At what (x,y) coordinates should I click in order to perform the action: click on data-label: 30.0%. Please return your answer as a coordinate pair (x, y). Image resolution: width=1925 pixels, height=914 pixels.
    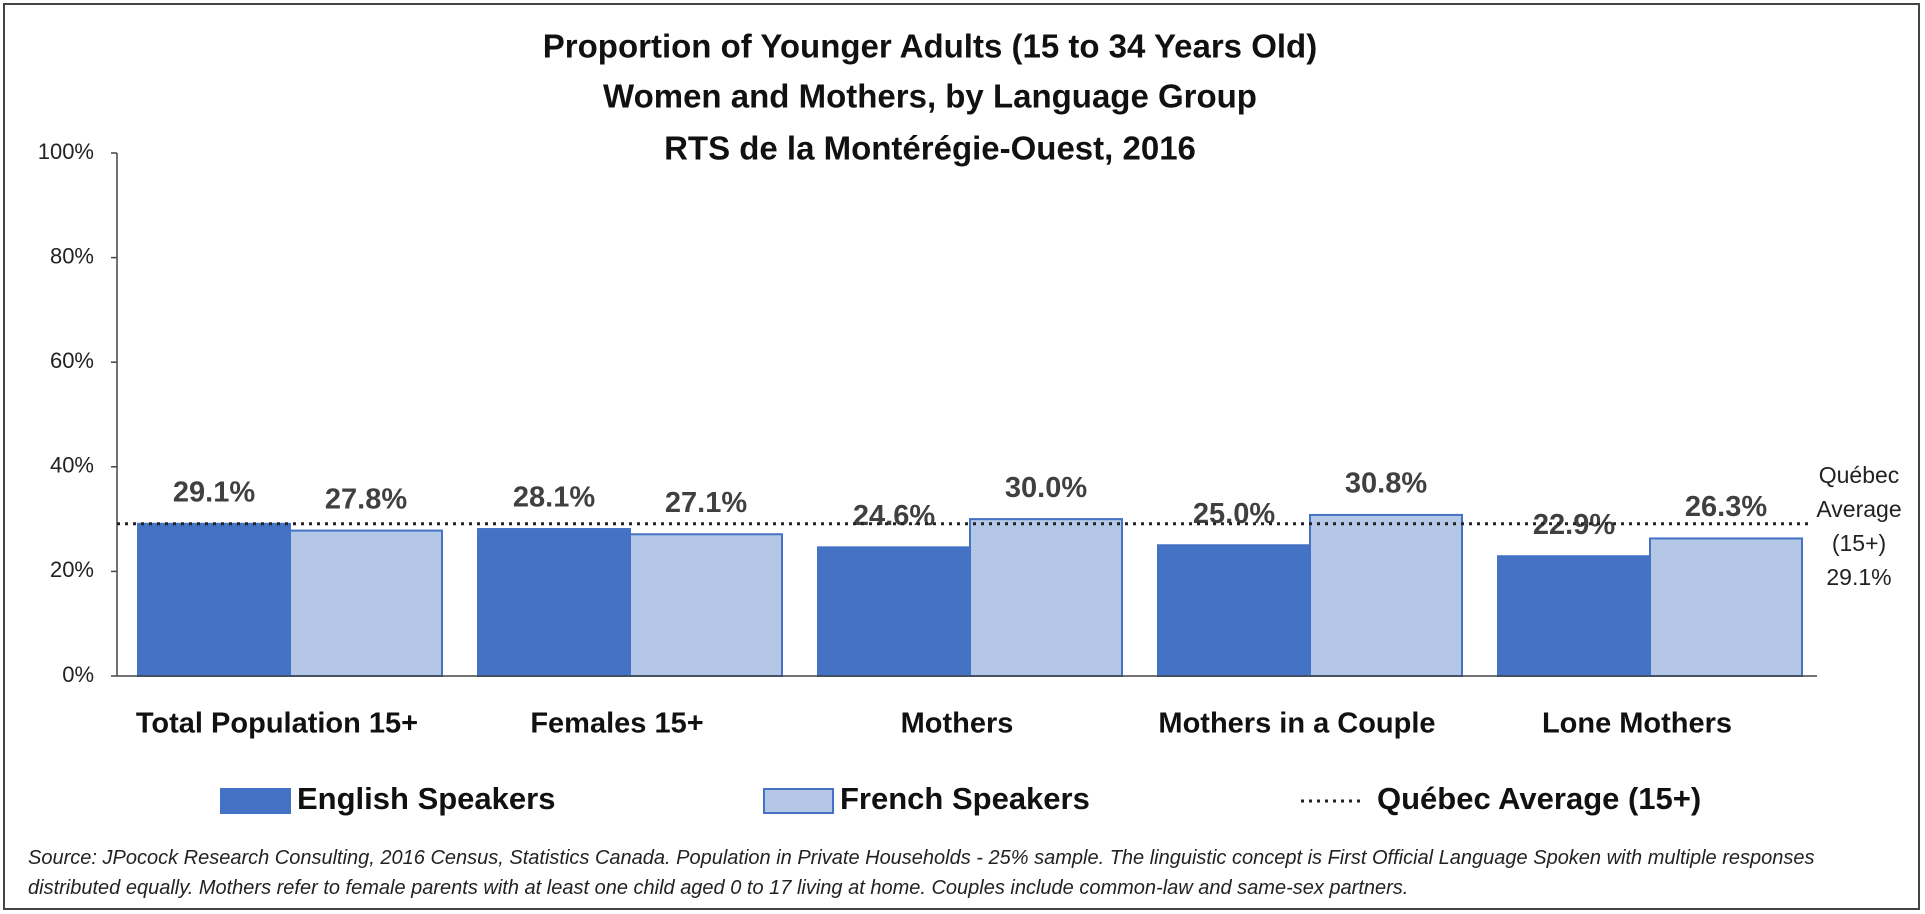
    Looking at the image, I should click on (1046, 488).